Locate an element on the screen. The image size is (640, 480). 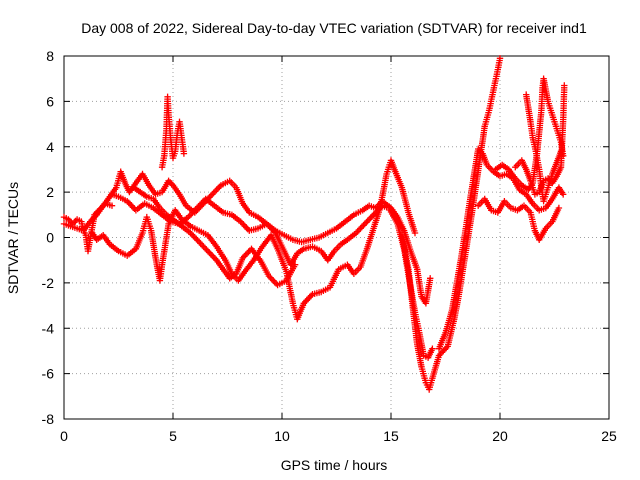
series-sat-e is located at coordinates (173, 132).